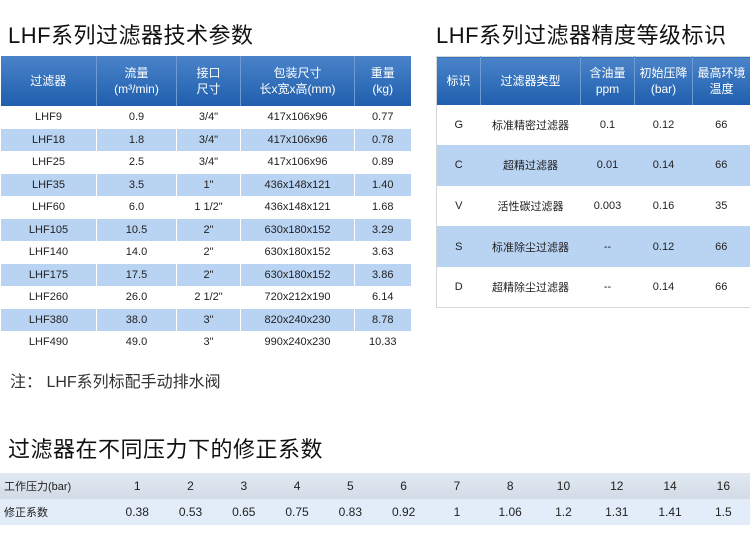 The width and height of the screenshot is (750, 547). I want to click on pressure-value: 1, so click(137, 486).